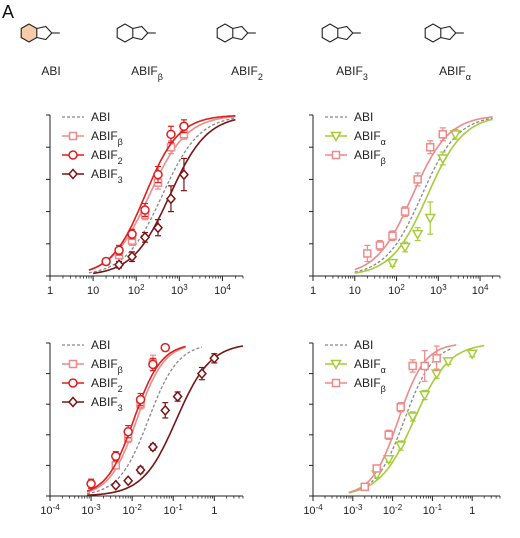 The image size is (520, 538). I want to click on x-tick-label: 10⁻³, so click(353, 510).